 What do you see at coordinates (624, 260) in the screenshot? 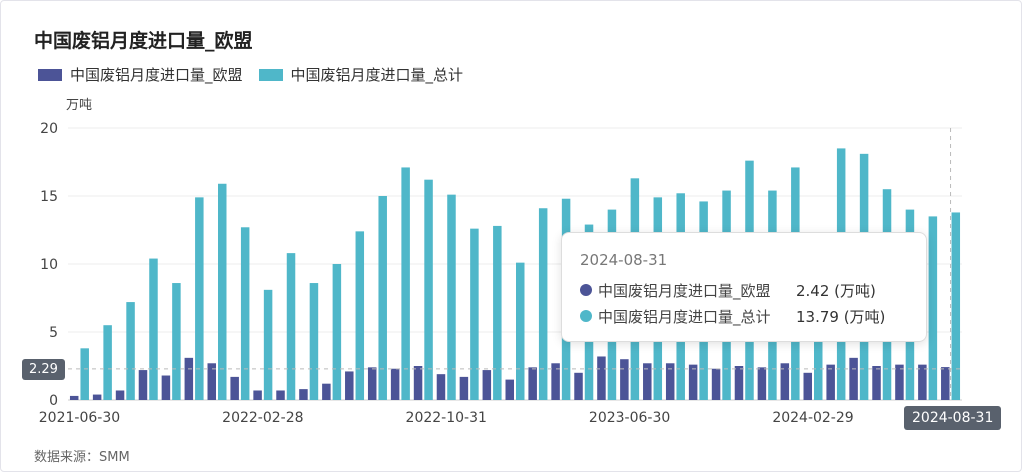
I see `tooltip-date: 2024-08-31` at bounding box center [624, 260].